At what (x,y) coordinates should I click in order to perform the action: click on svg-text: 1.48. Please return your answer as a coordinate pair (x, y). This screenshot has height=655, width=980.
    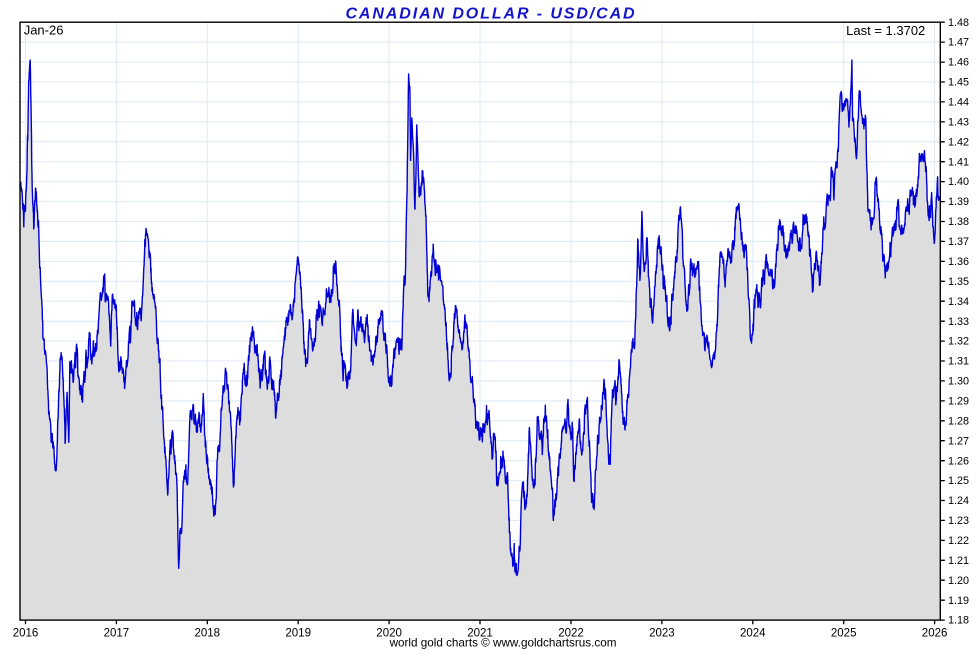
    Looking at the image, I should click on (958, 23).